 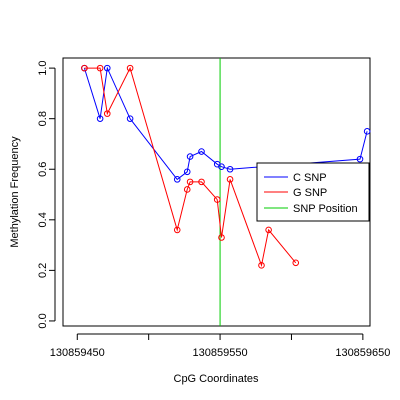 I want to click on legend-label-g-snp: G SNP, so click(x=310, y=193).